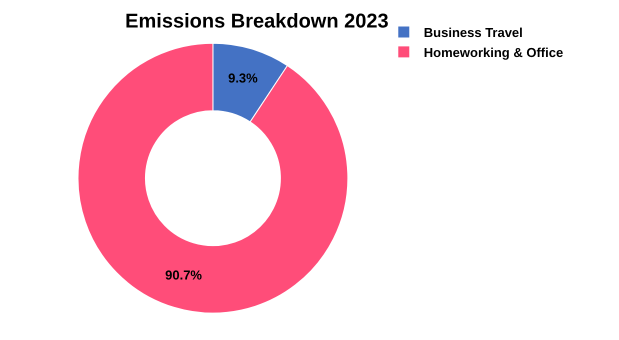 This screenshot has height=340, width=619. What do you see at coordinates (257, 21) in the screenshot?
I see `chart-title: Emissions Breakdown 2023` at bounding box center [257, 21].